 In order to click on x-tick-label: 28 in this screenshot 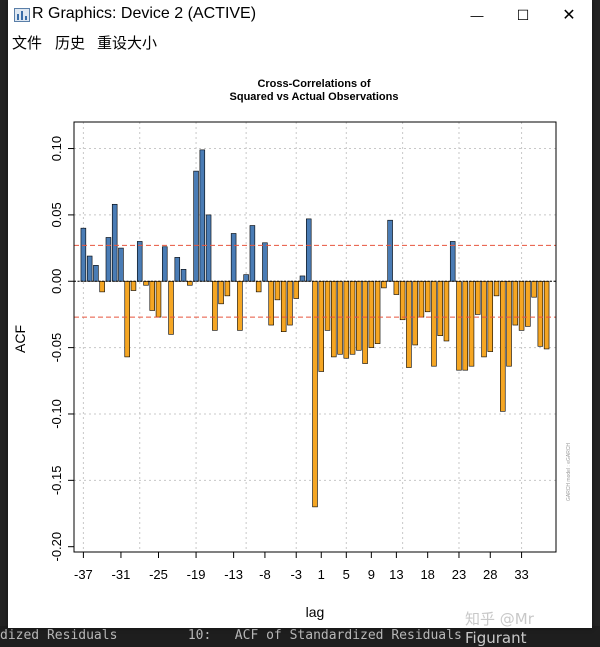, I will do `click(490, 574)`.